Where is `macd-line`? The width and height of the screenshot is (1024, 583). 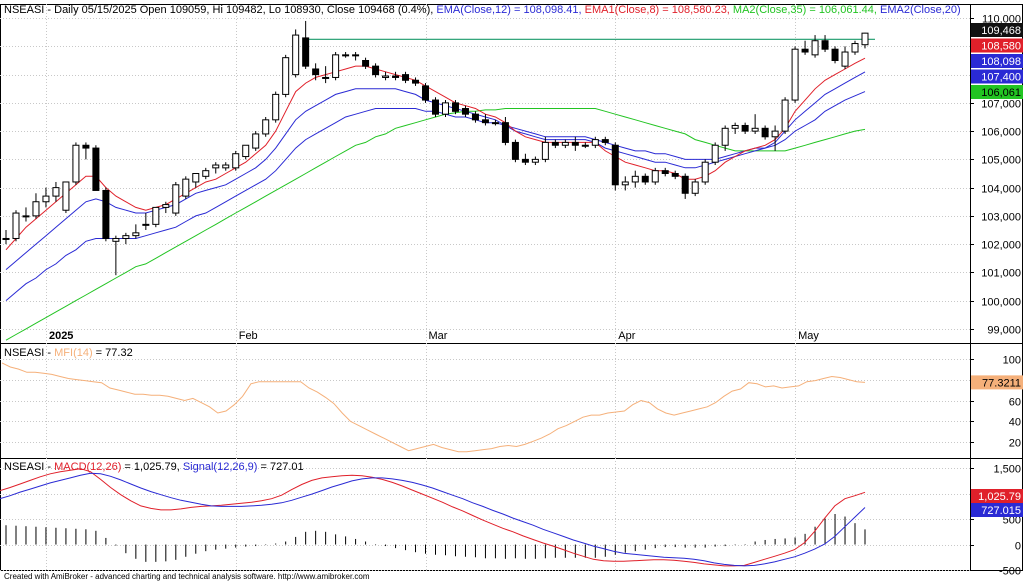 macd-line is located at coordinates (433, 517).